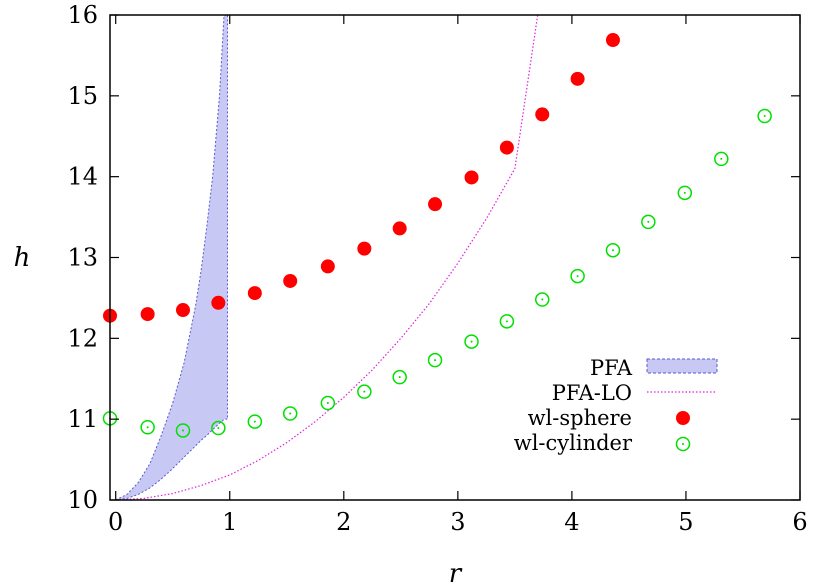 The height and width of the screenshot is (588, 822). I want to click on x-tick-label: 2, so click(343, 522).